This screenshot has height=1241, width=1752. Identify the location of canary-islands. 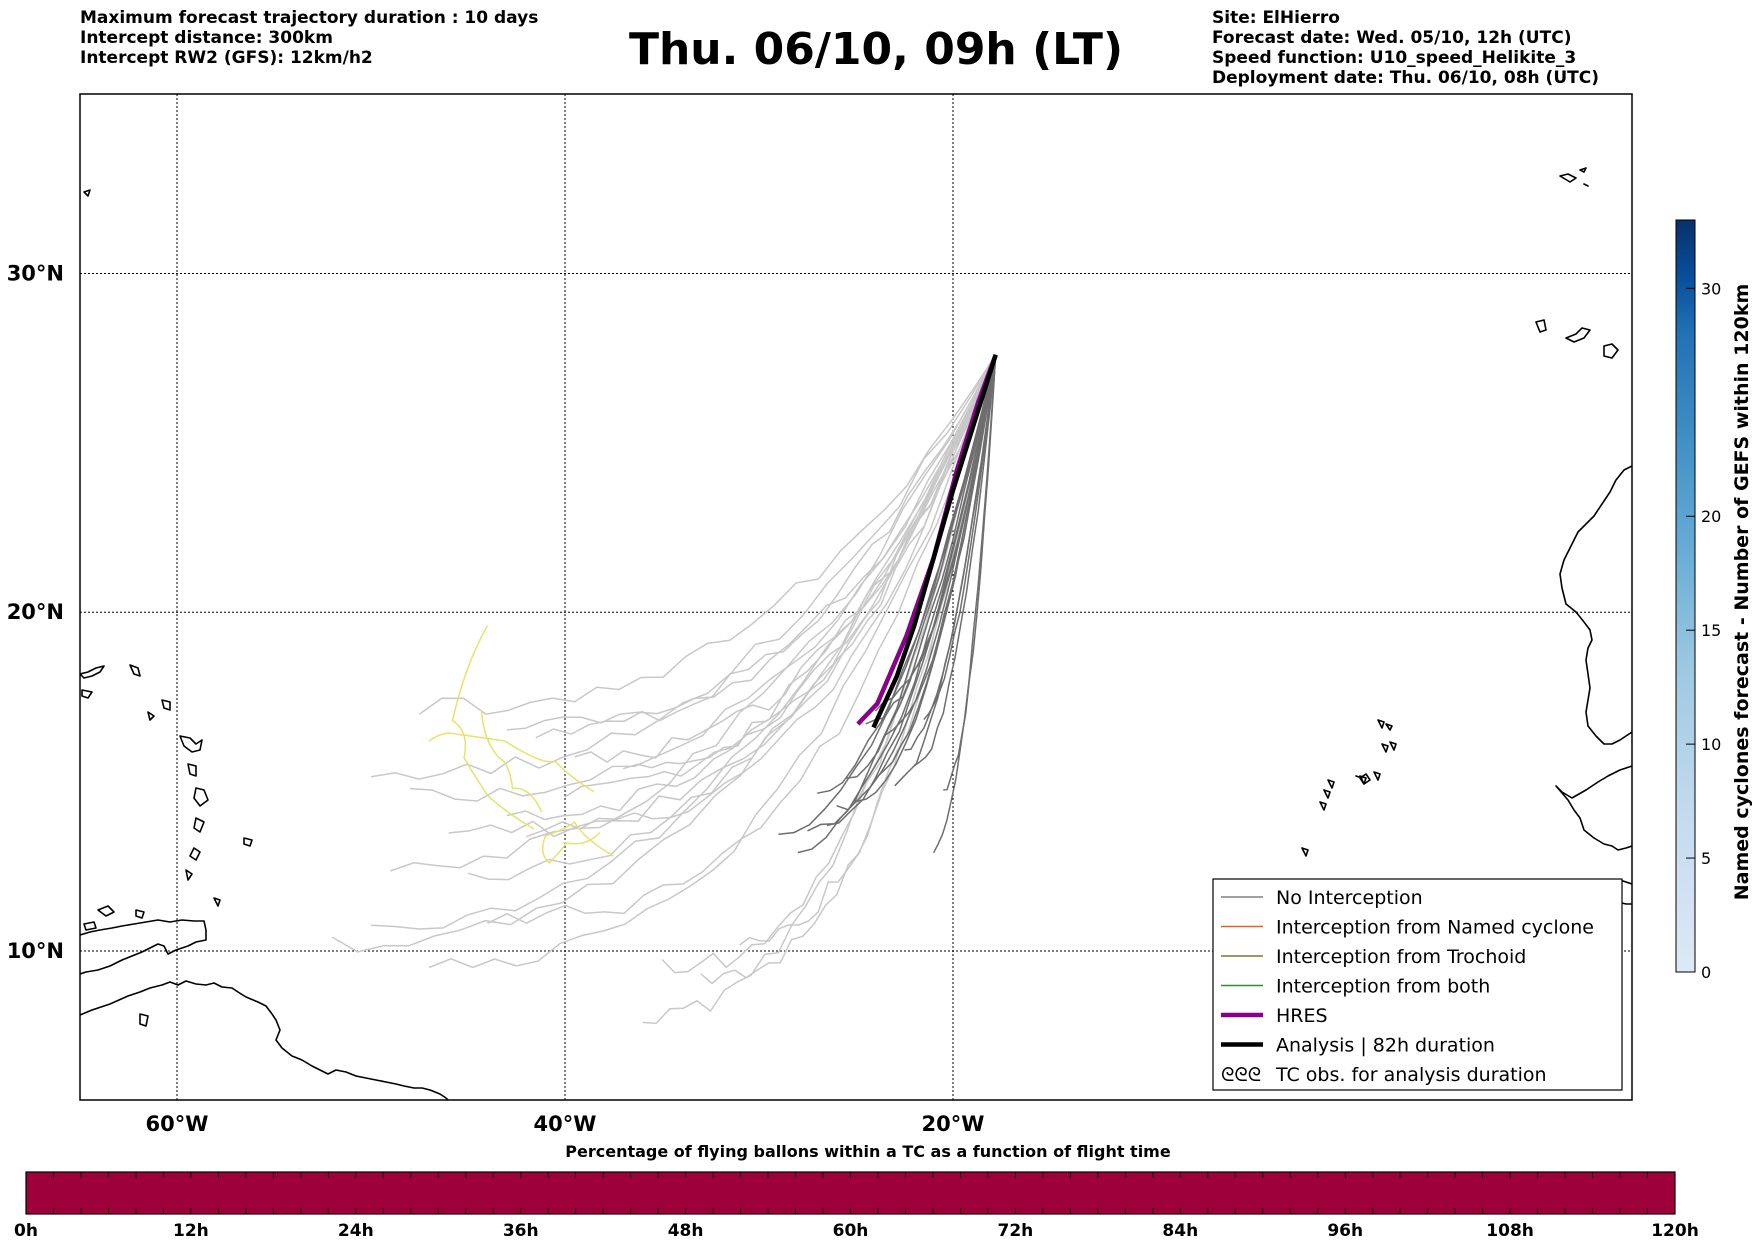
(1577, 263).